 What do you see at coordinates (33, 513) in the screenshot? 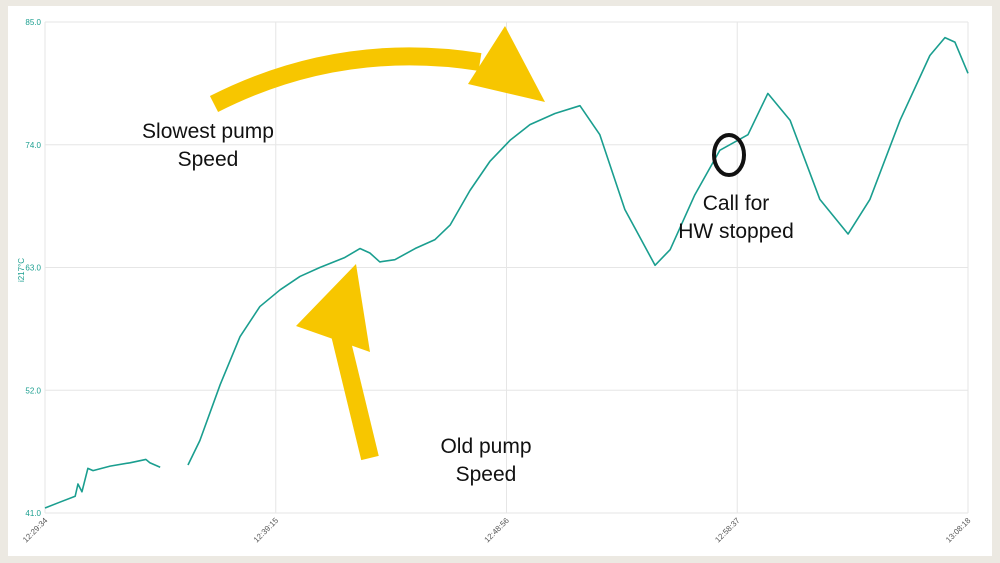
I see `y-tick-label: 41.0` at bounding box center [33, 513].